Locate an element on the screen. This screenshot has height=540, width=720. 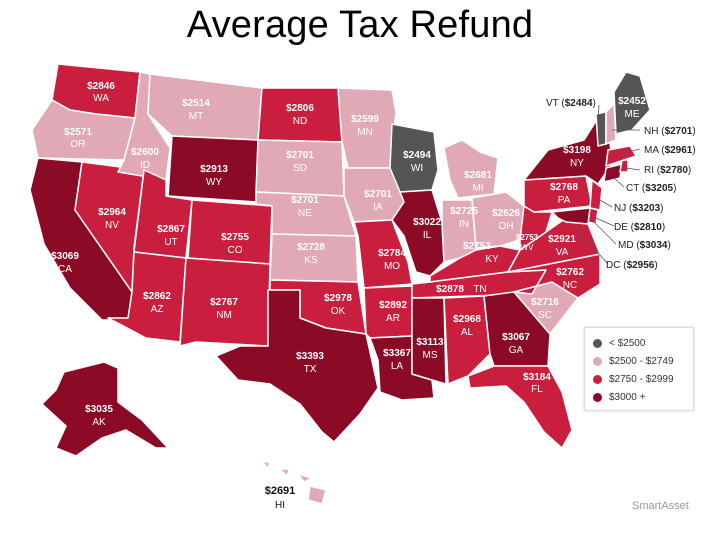
label-value-VA: $2921 is located at coordinates (562, 239).